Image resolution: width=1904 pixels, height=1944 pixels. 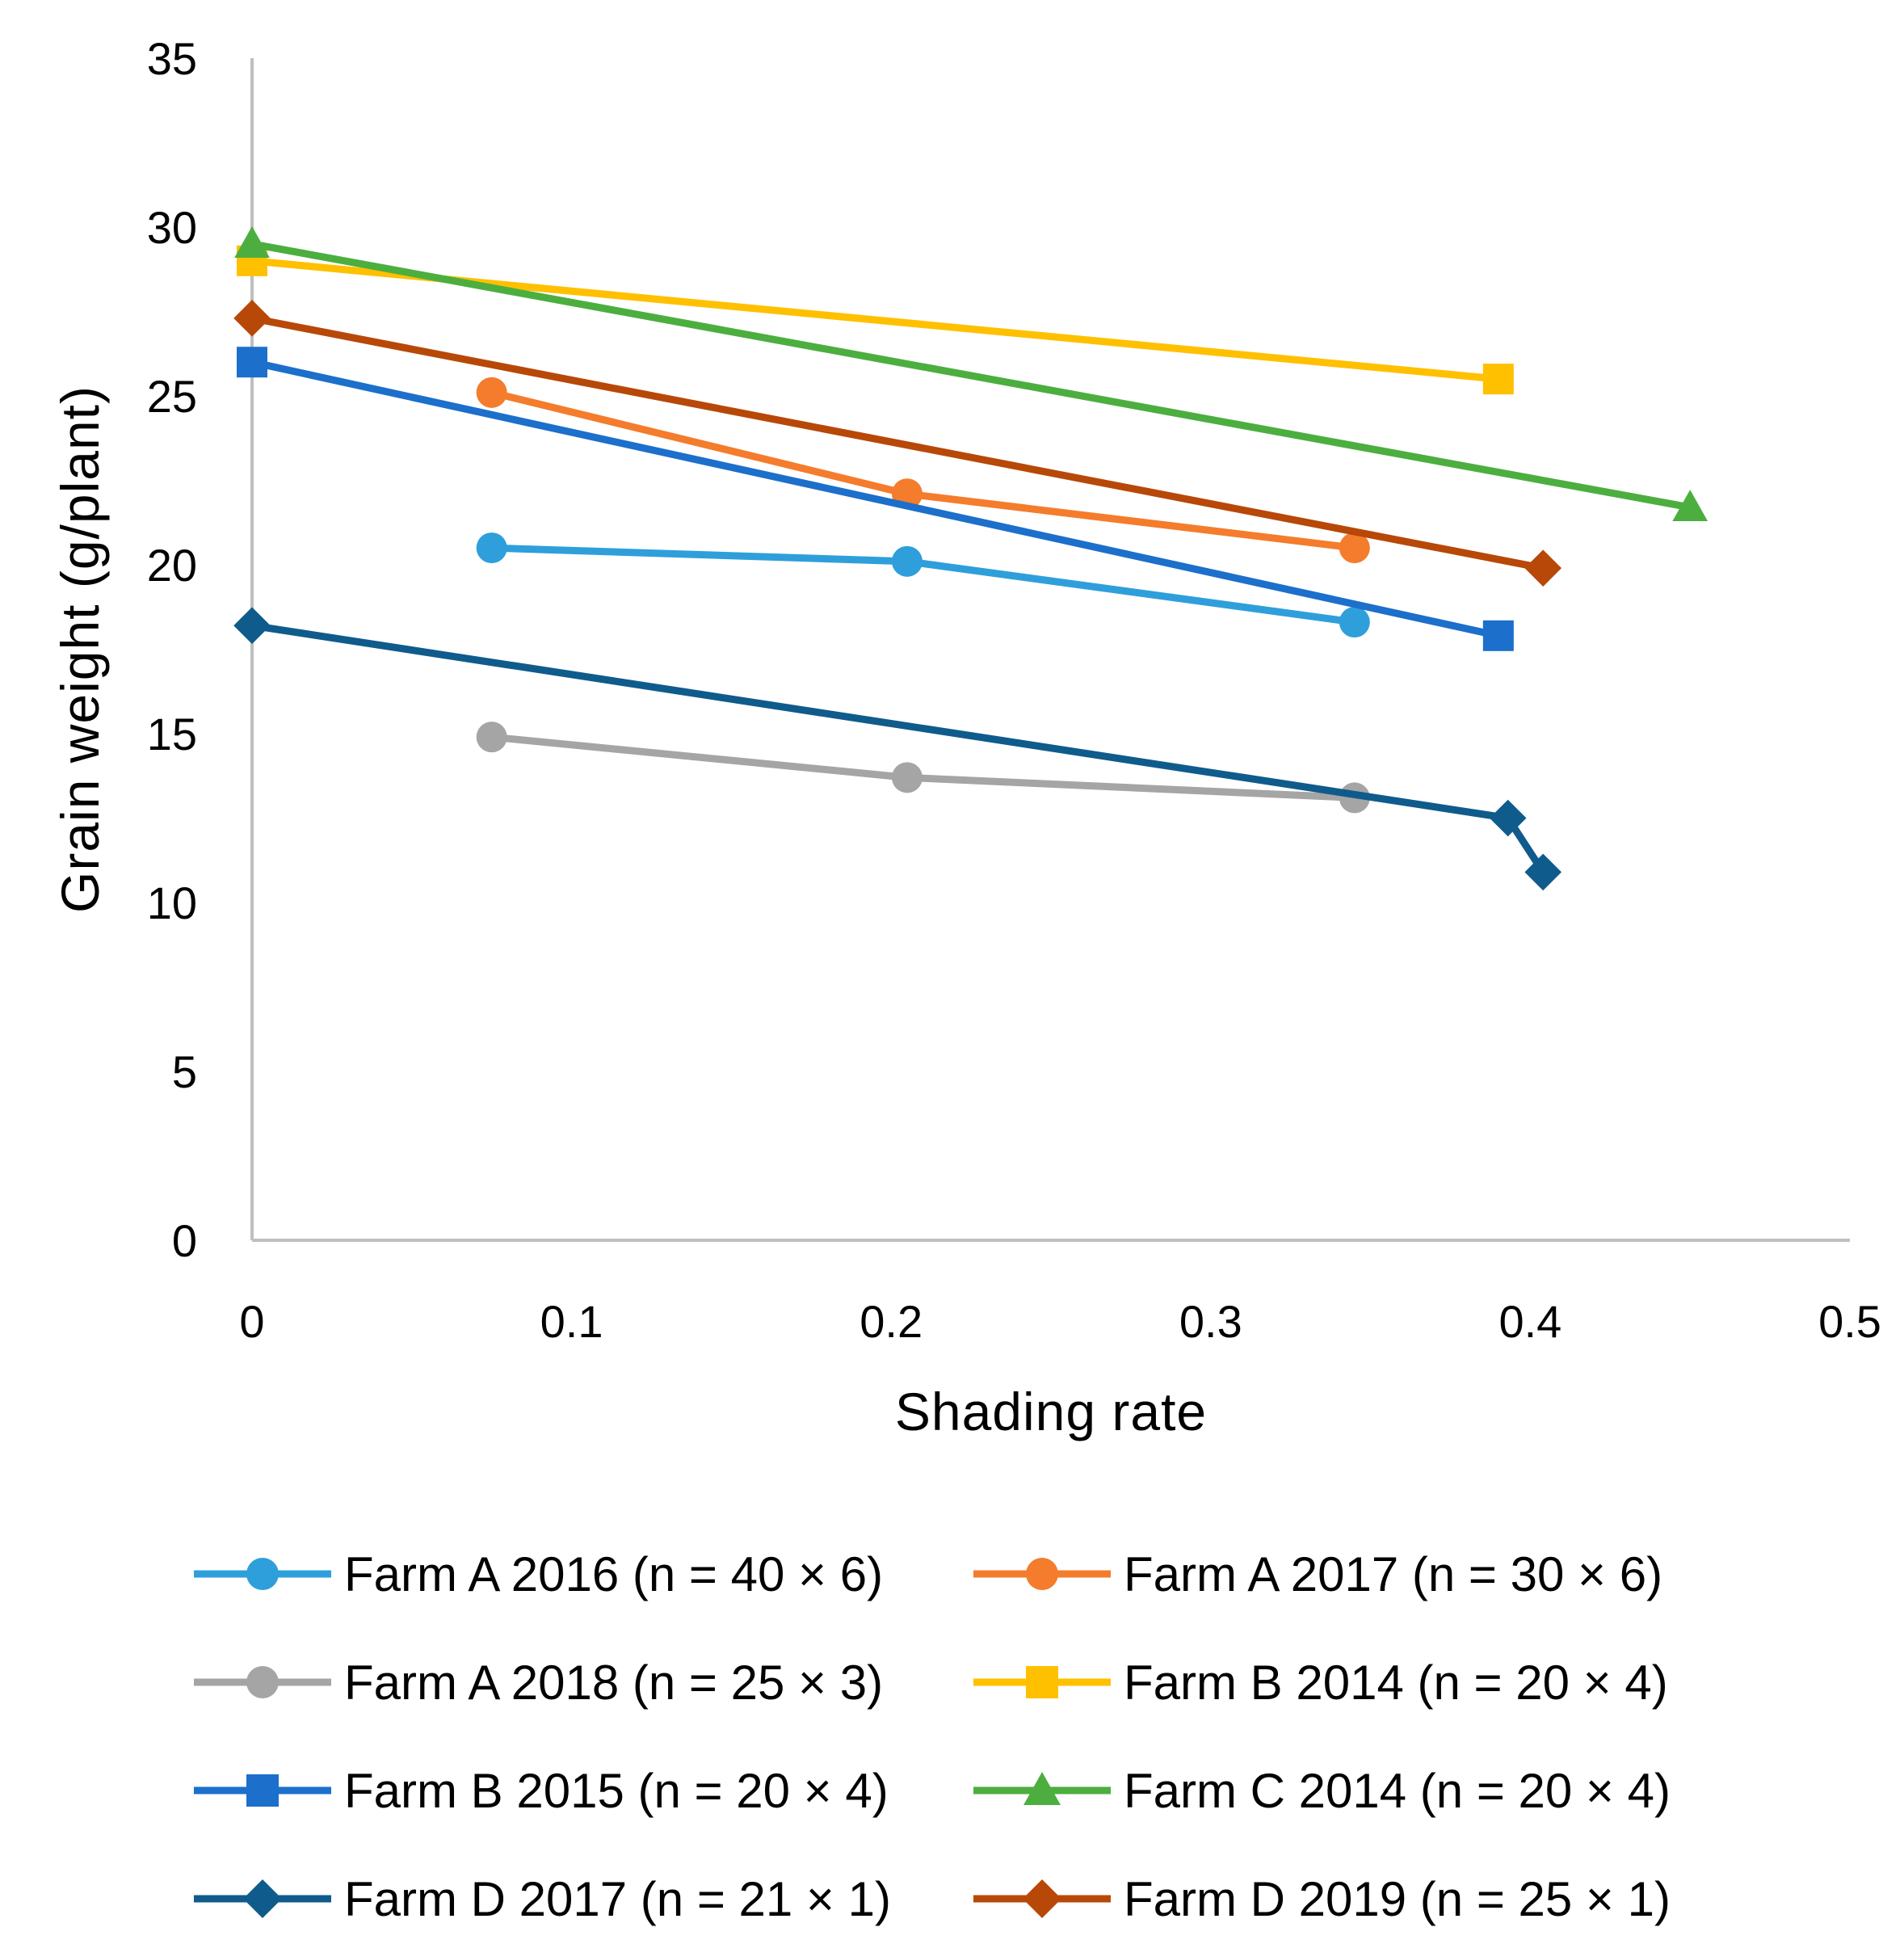 I want to click on legend-entry: Farm D 2017 (n = 21 × 1), so click(x=542, y=1899).